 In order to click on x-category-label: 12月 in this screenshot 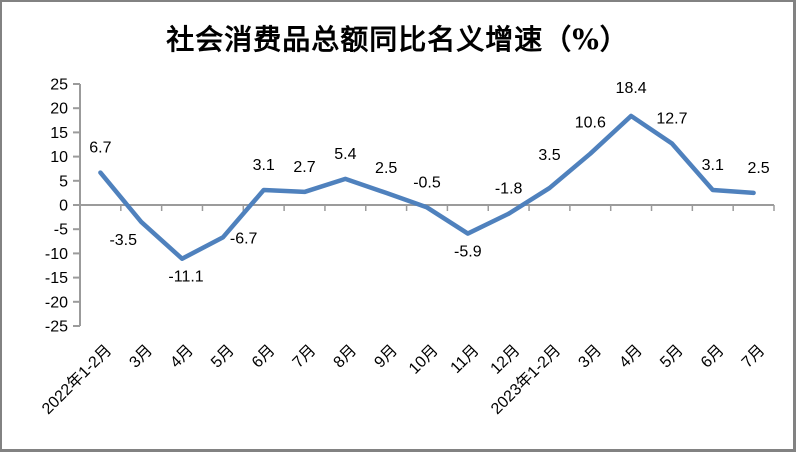, I will do `click(506, 360)`.